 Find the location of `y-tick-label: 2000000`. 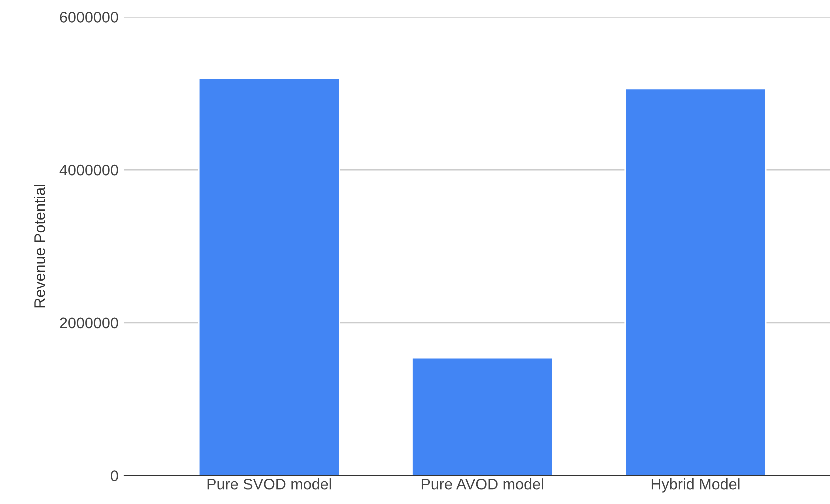

y-tick-label: 2000000 is located at coordinates (89, 323).